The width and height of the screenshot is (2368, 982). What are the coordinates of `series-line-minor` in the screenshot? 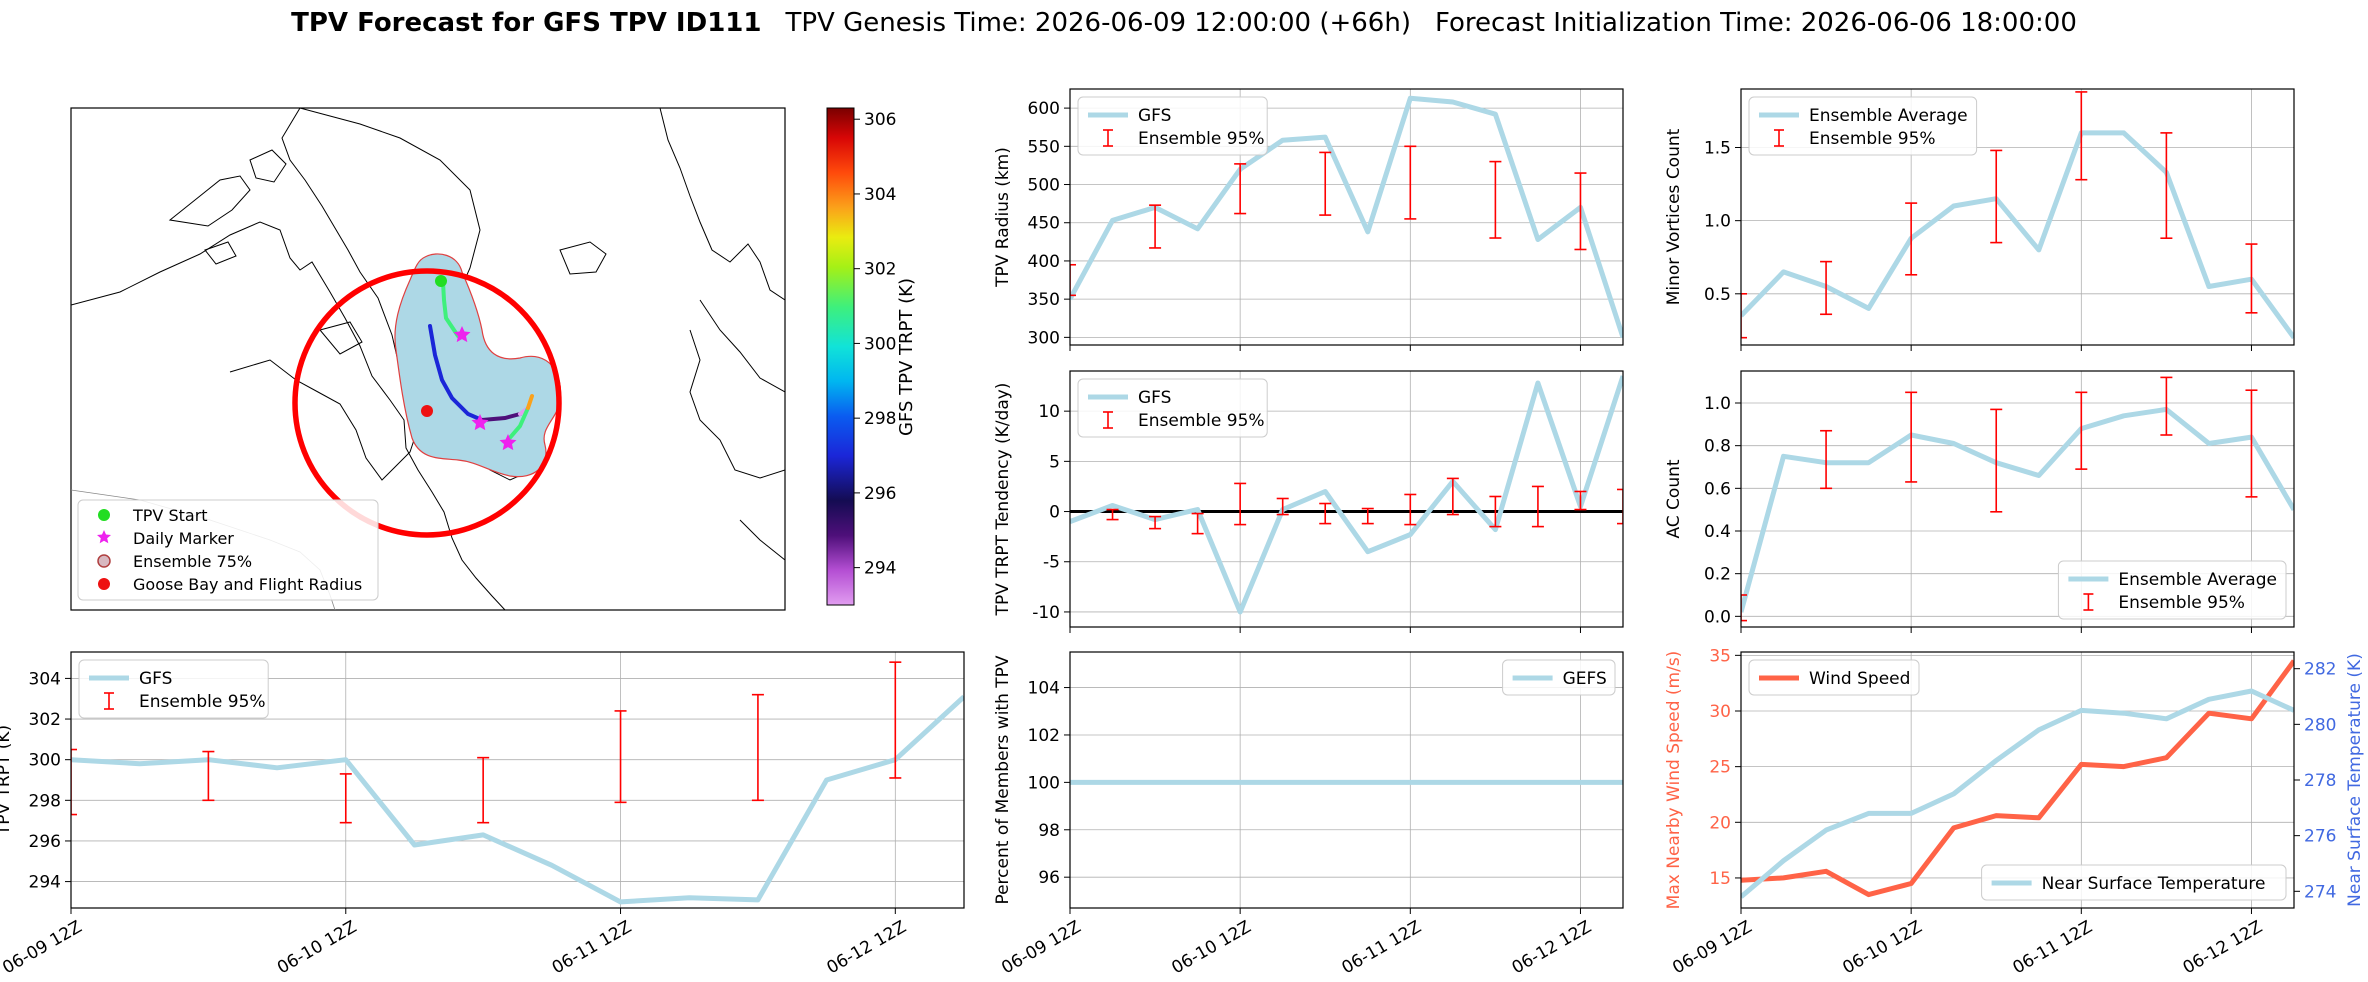 It's located at (2017, 235).